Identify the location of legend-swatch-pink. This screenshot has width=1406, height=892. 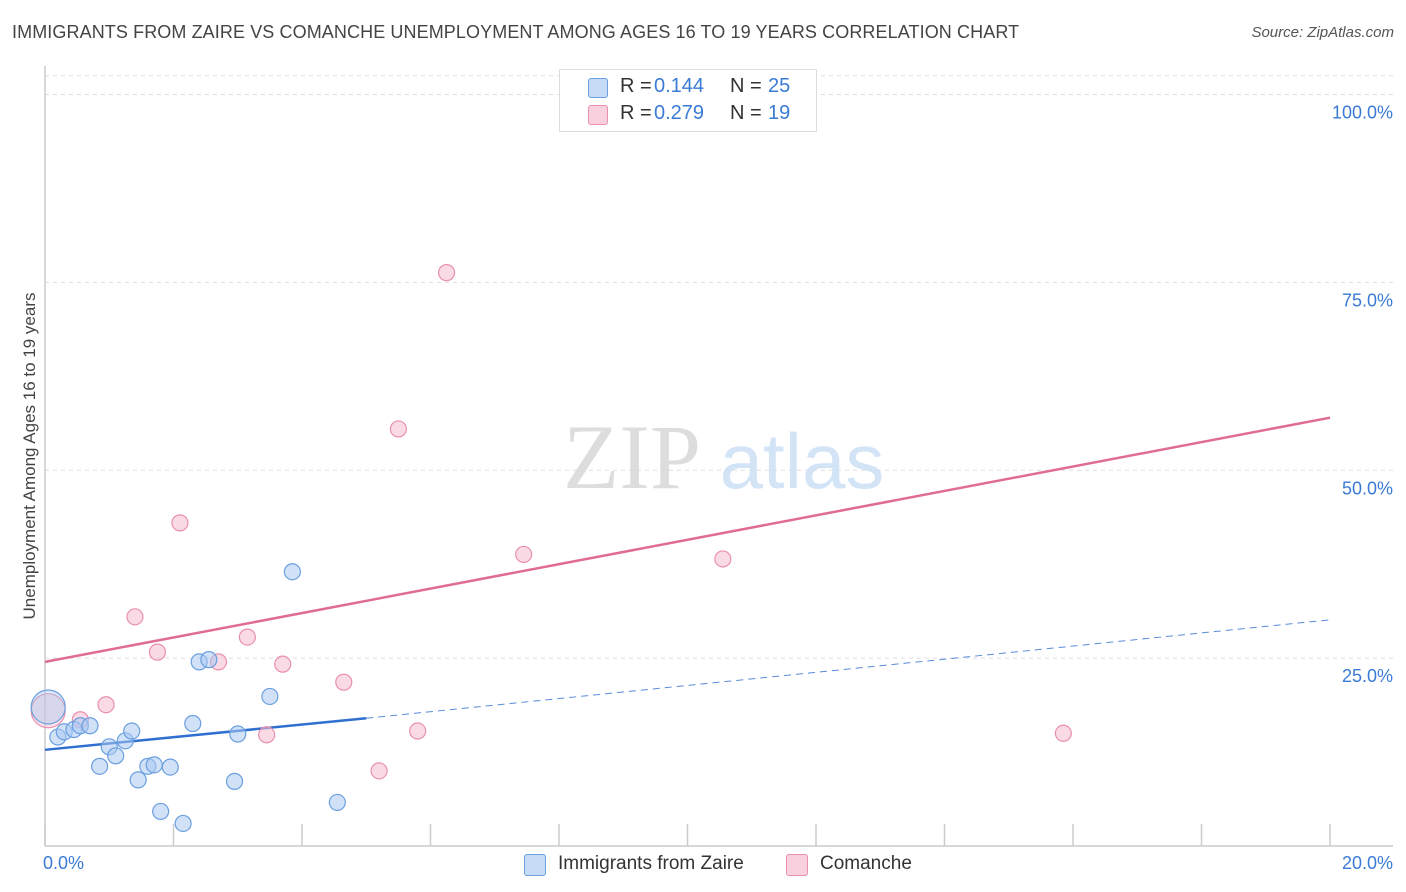
(598, 115).